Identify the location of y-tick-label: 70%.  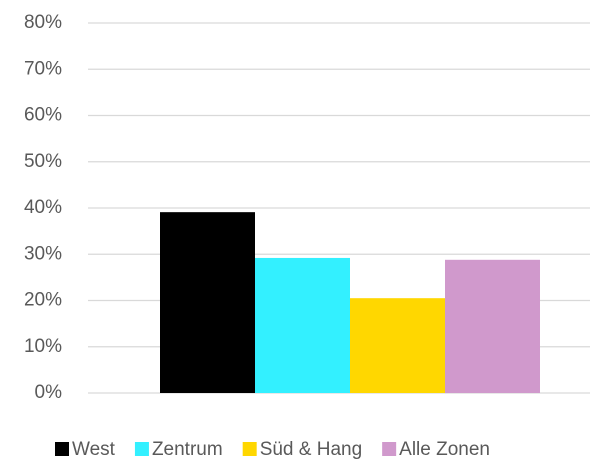
(43, 68).